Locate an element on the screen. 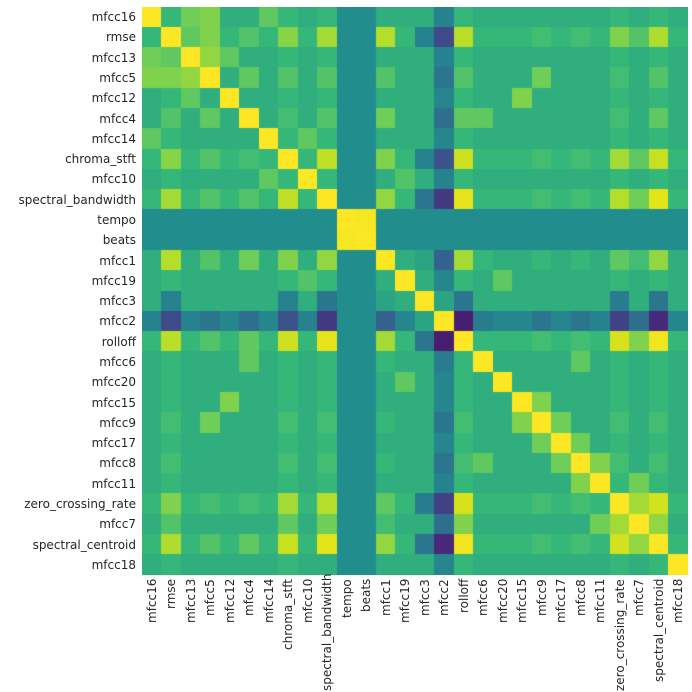 The width and height of the screenshot is (692, 692). y-axis-label-mfcc8: mfcc8 is located at coordinates (117, 463).